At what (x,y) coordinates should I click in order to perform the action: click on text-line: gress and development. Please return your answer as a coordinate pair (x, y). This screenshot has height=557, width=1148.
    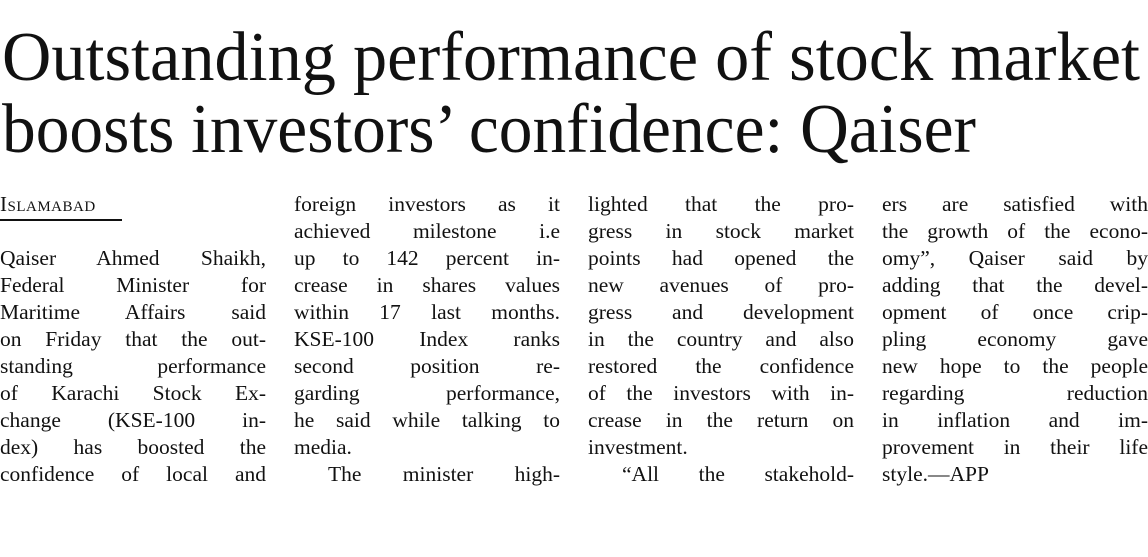
    Looking at the image, I should click on (721, 312).